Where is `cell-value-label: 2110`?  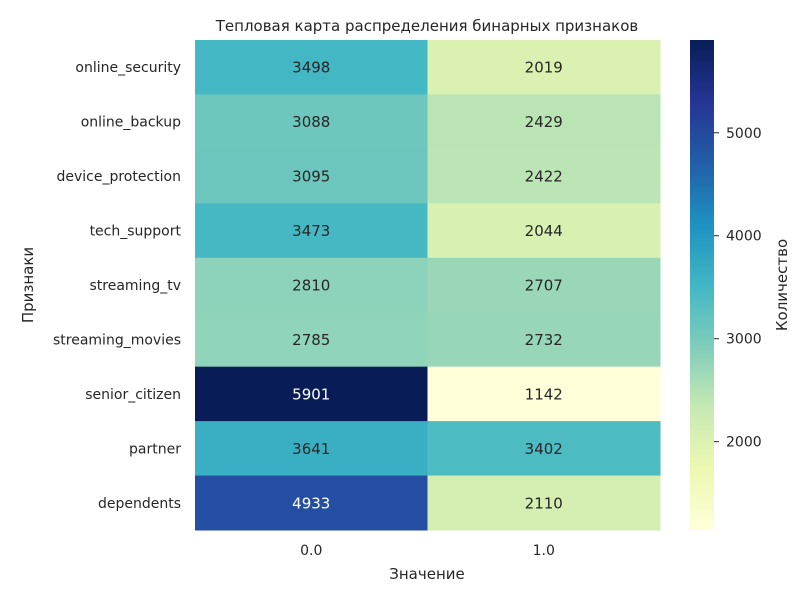 cell-value-label: 2110 is located at coordinates (544, 503).